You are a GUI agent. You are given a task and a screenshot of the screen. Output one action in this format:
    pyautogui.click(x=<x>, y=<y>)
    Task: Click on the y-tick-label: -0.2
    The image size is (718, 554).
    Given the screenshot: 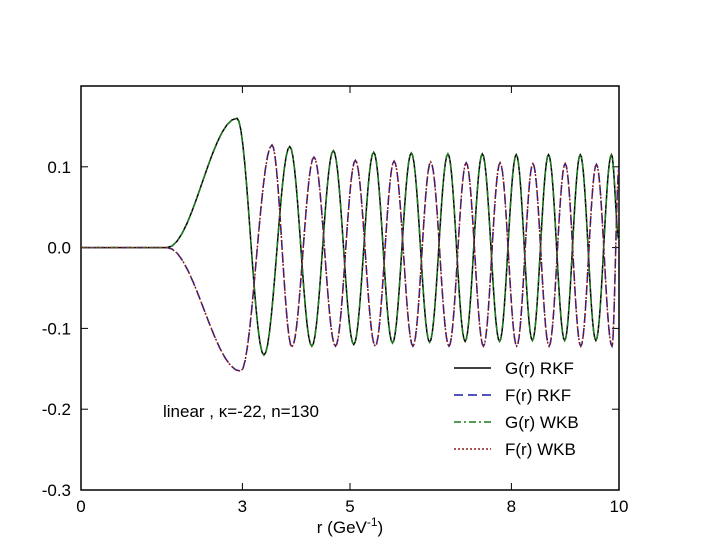 What is the action you would take?
    pyautogui.click(x=56, y=409)
    